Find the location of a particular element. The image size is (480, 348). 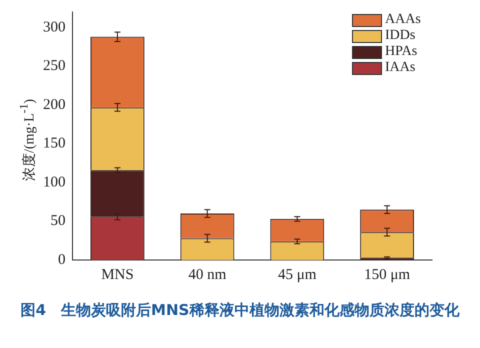

y-tick-label: 150 is located at coordinates (54, 144).